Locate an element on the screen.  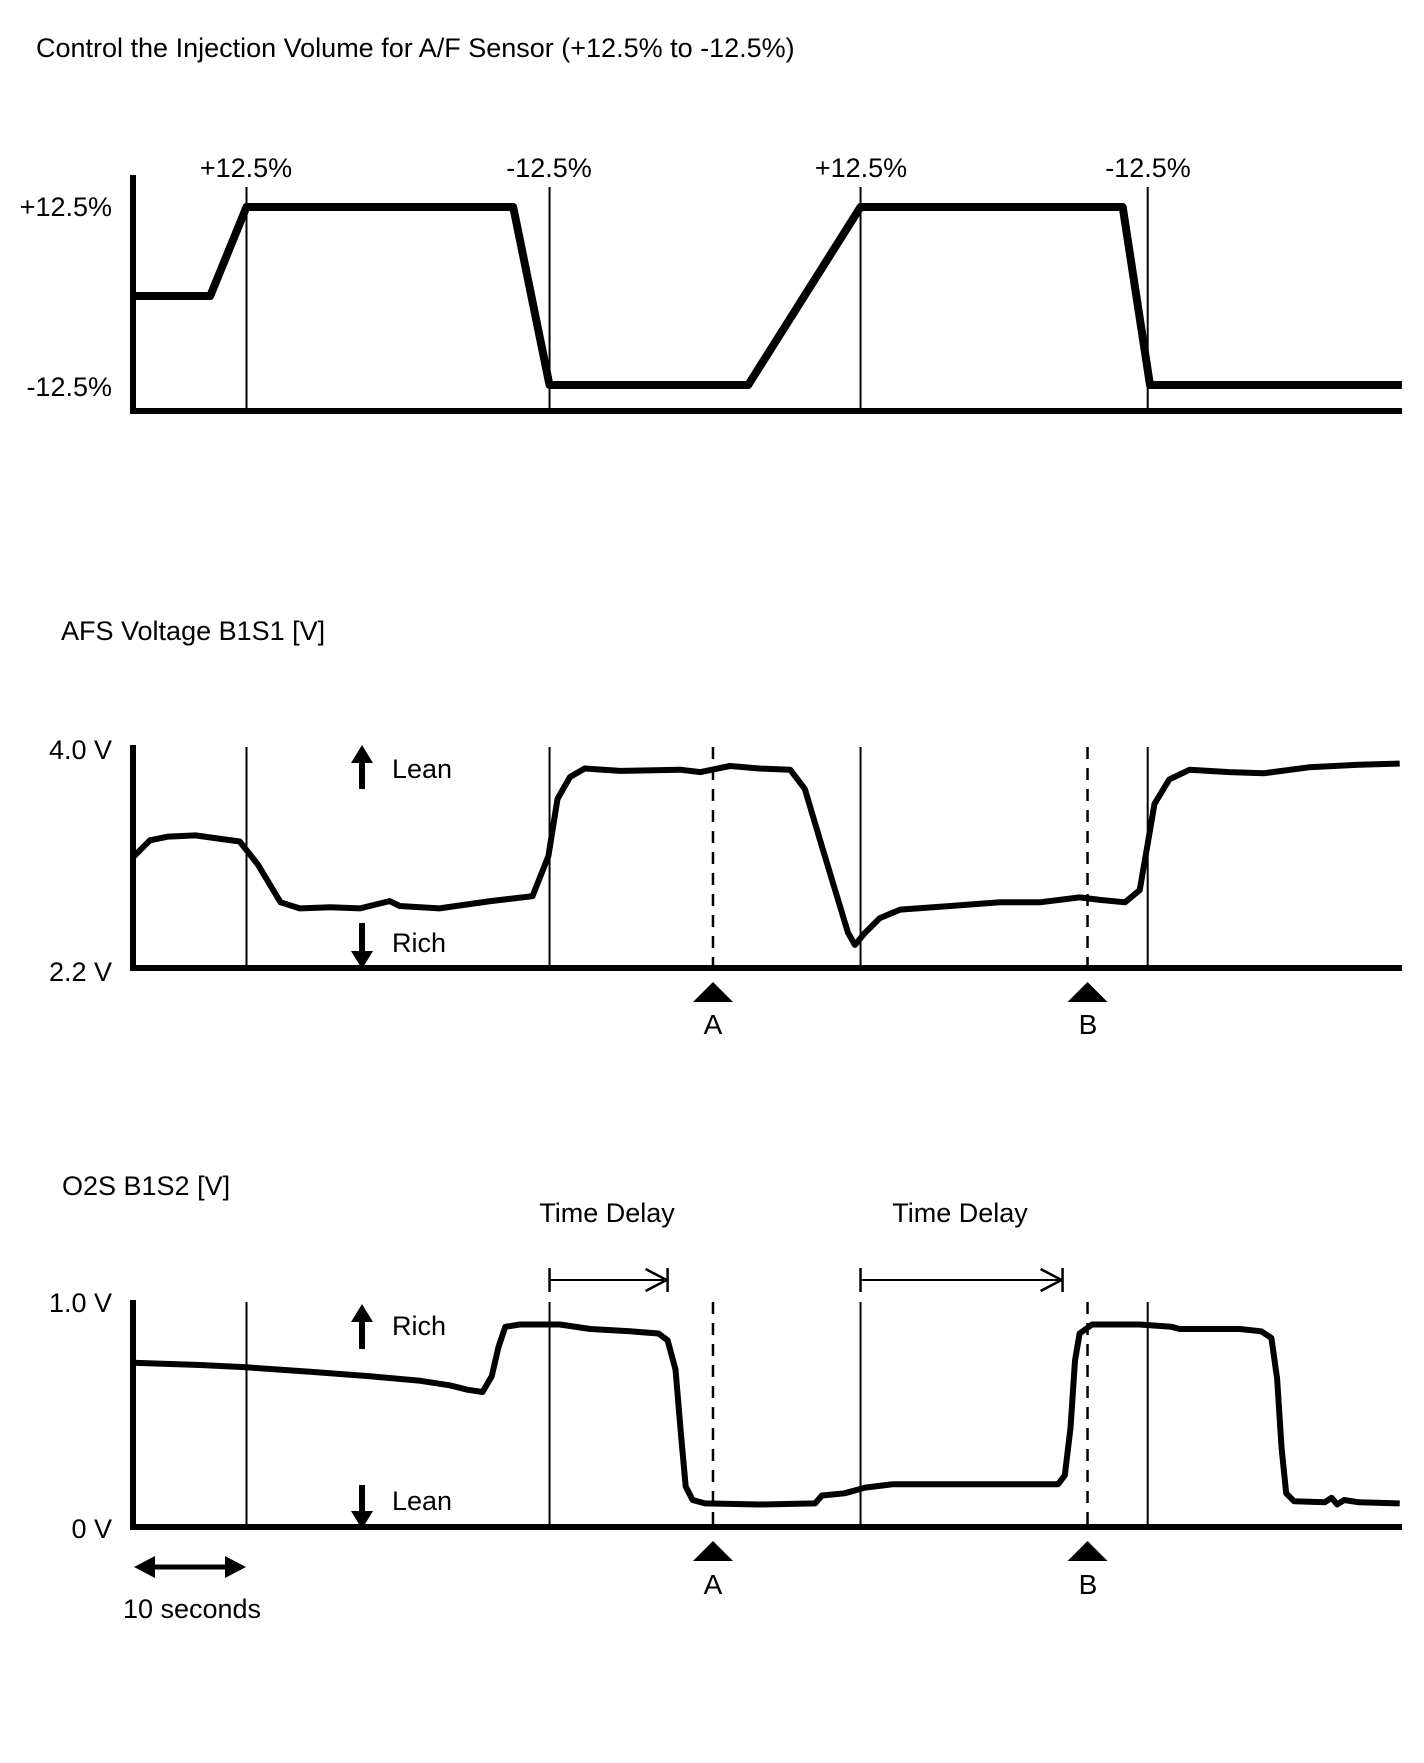
chart3-time-delay-label-2: Time Delay is located at coordinates (960, 1213).